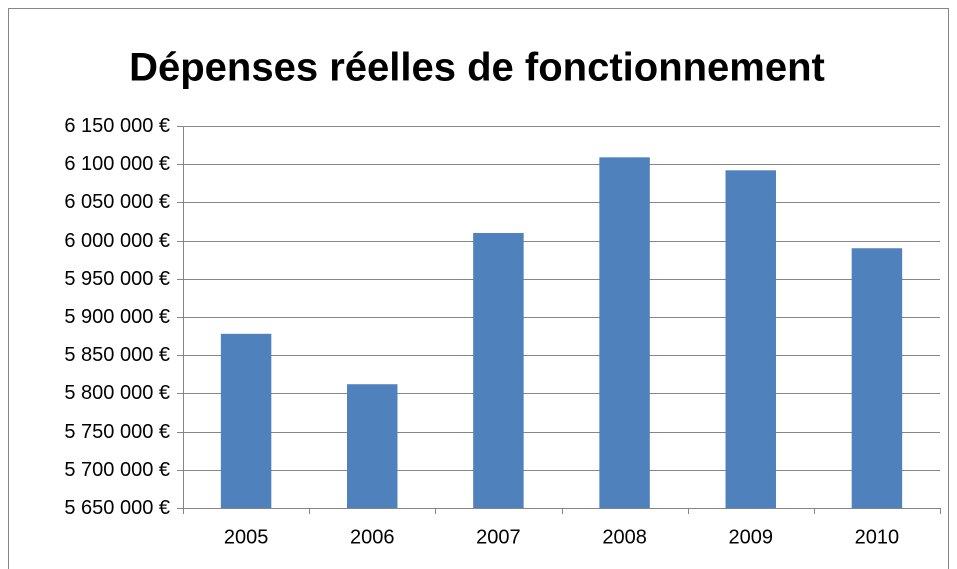 This screenshot has width=957, height=569. I want to click on y-tick-label: 5 650 000 €, so click(117, 508).